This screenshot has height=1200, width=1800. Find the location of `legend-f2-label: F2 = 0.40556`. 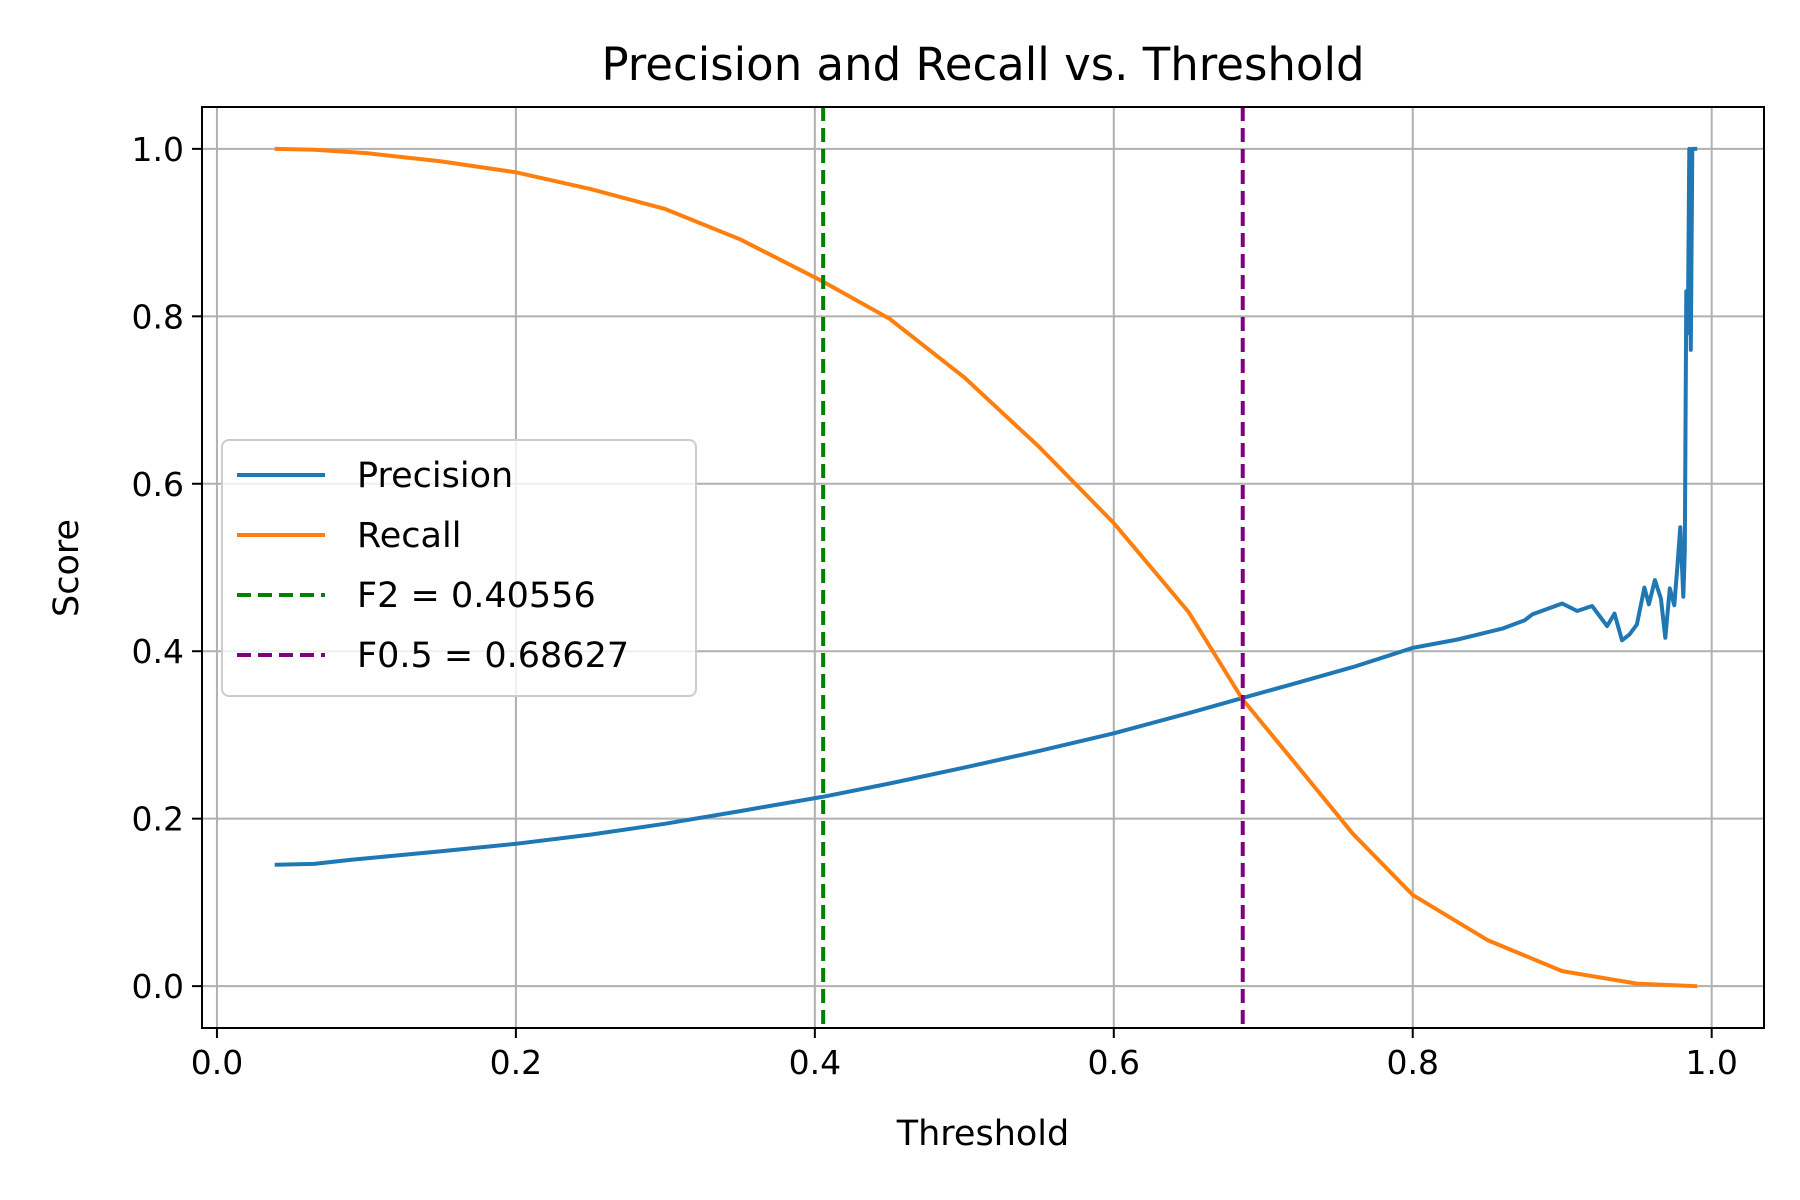

legend-f2-label: F2 = 0.40556 is located at coordinates (476, 596).